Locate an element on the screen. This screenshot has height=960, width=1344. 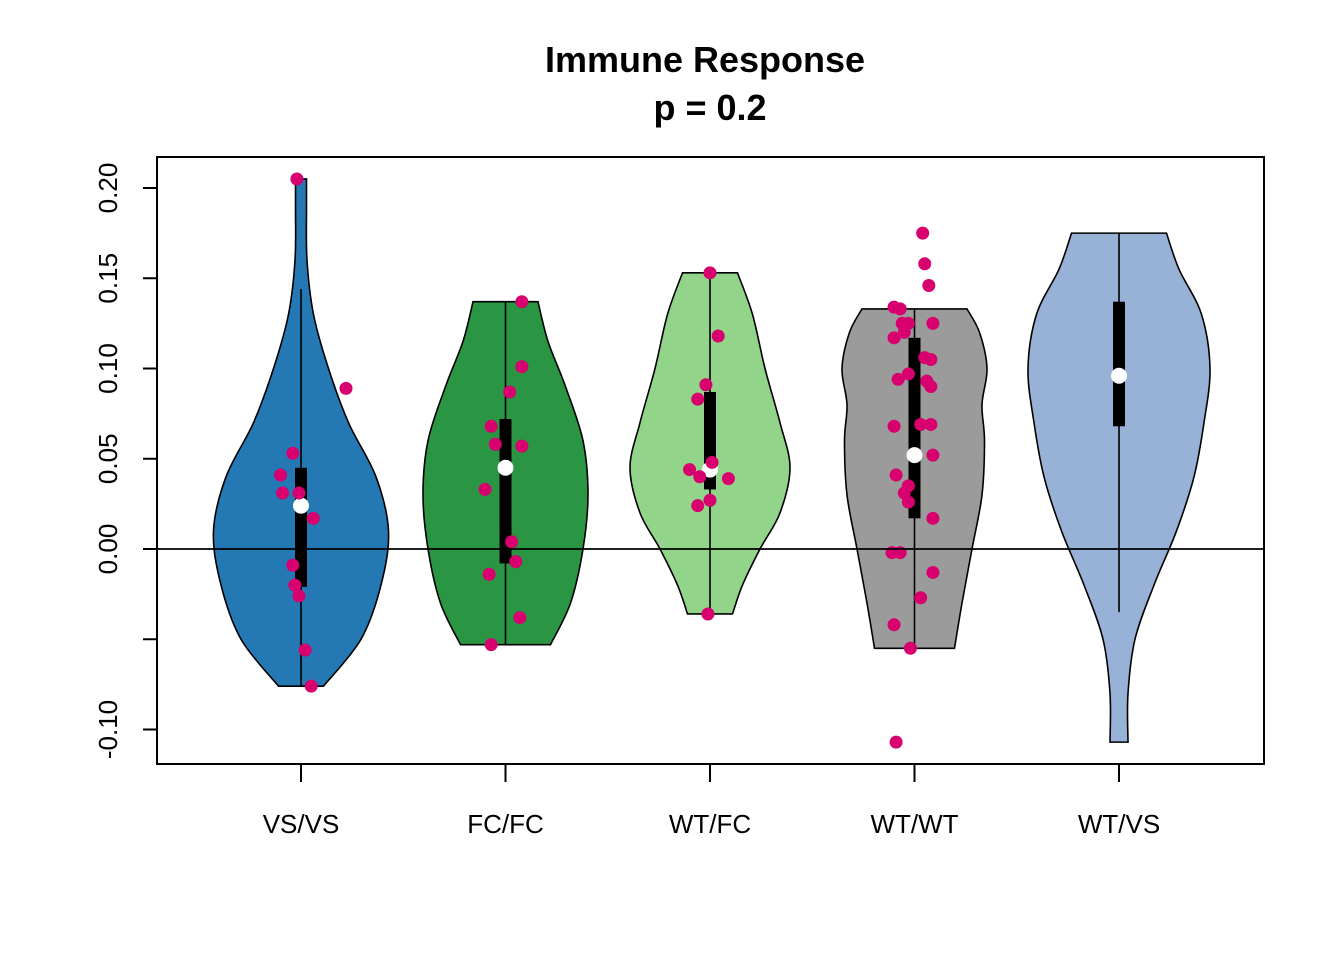
x-tick-label: WT/VS is located at coordinates (1119, 824).